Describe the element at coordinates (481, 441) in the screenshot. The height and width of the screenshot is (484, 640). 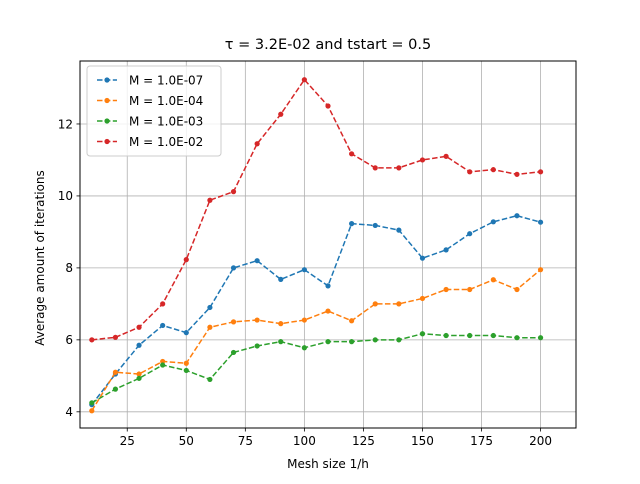
I see `x-tick-label: 175` at that location.